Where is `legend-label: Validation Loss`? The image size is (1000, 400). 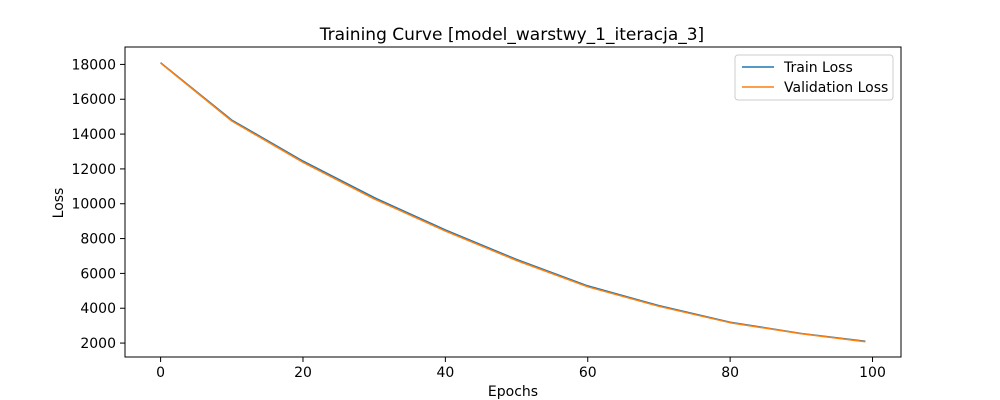 legend-label: Validation Loss is located at coordinates (836, 88).